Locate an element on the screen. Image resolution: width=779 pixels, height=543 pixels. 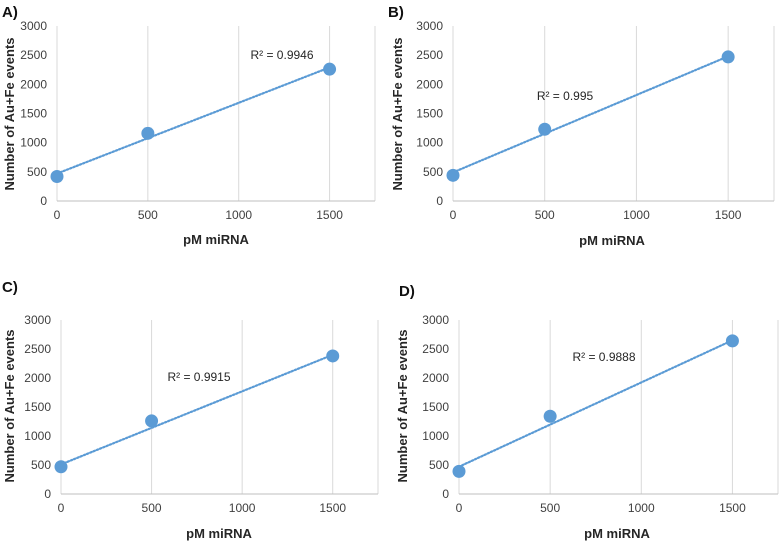
panel-label: B) is located at coordinates (396, 12).